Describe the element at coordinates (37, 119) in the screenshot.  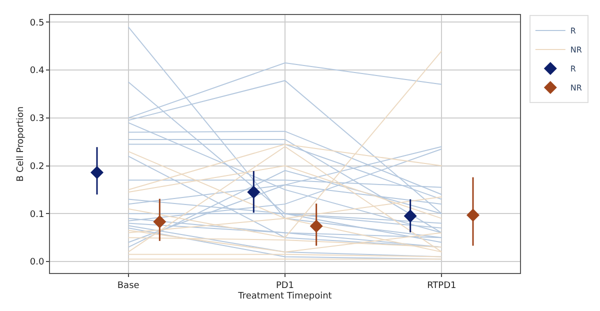
I see `y-tick-label: 0.3` at that location.